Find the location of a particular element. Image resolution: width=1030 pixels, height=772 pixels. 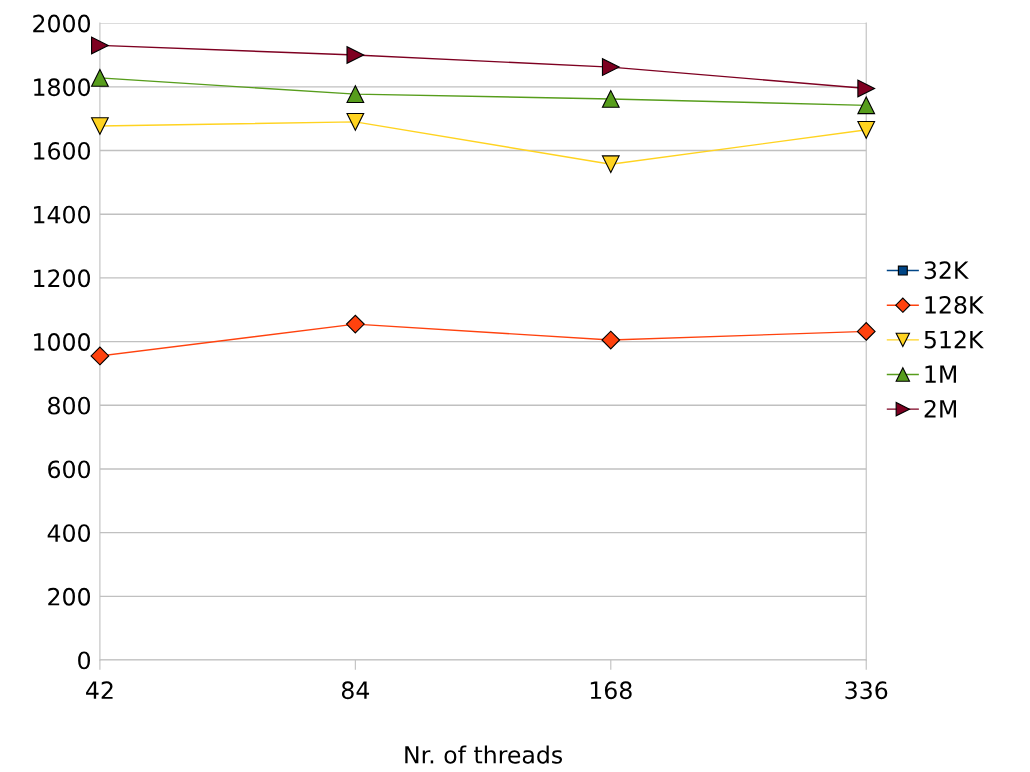

legend-label: 512K is located at coordinates (954, 339).